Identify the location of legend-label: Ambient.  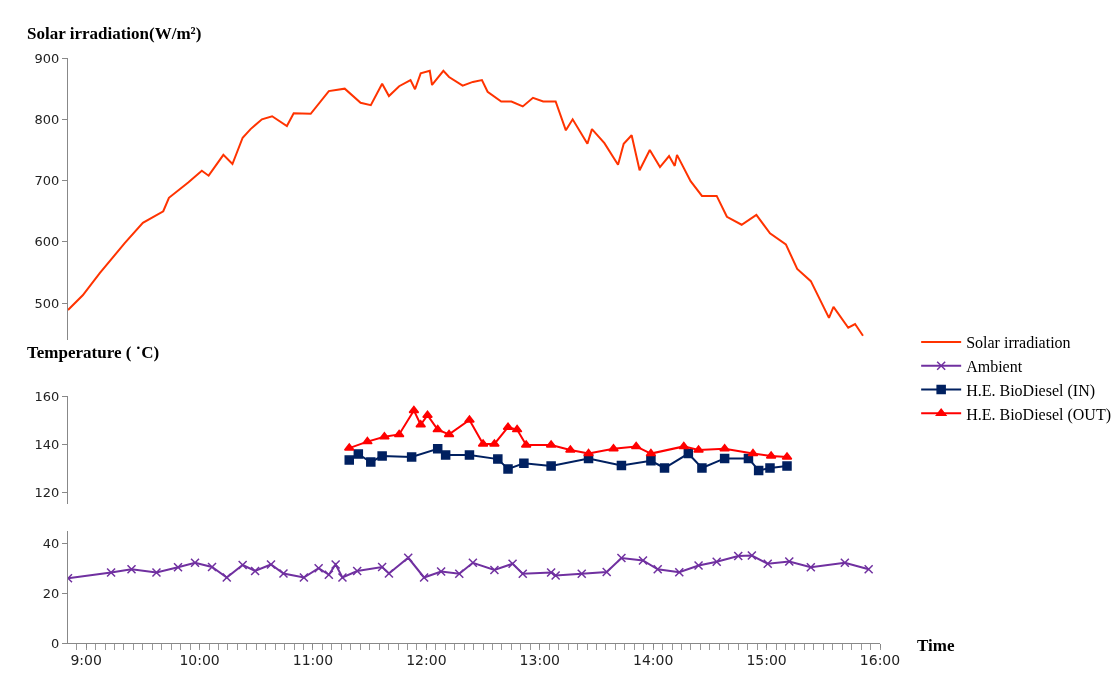
(994, 366).